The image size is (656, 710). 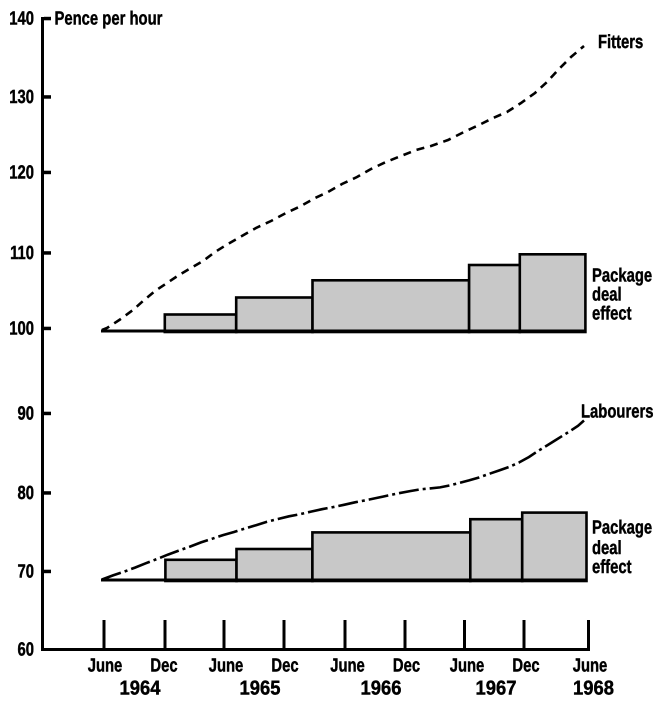 I want to click on svg-text: 1968, so click(x=593, y=689).